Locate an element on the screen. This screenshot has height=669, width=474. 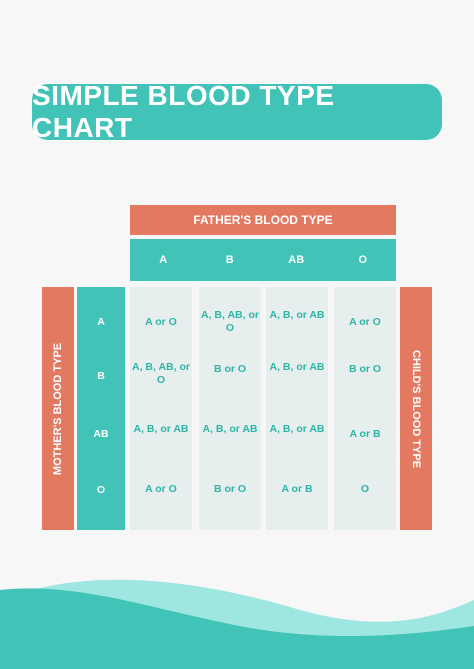
decorative-waves is located at coordinates (237, 624).